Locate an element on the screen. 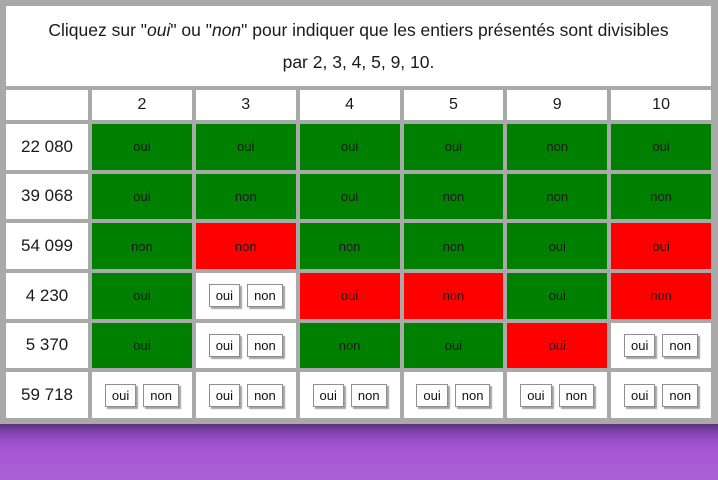 This screenshot has height=480, width=718. header-cell-9: 9 is located at coordinates (557, 105).